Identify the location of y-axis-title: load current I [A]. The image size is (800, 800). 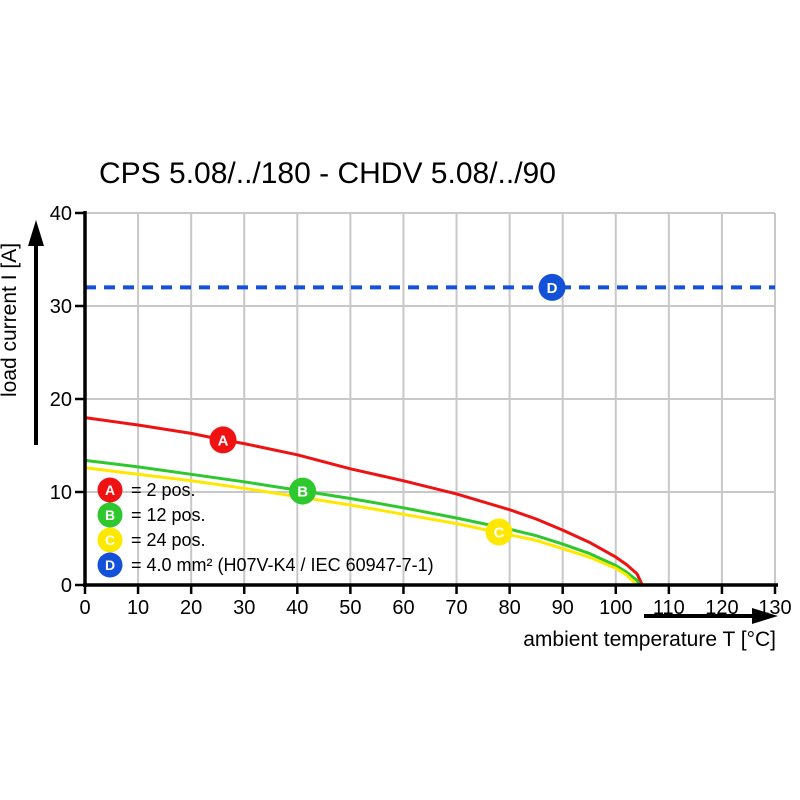
(10, 320).